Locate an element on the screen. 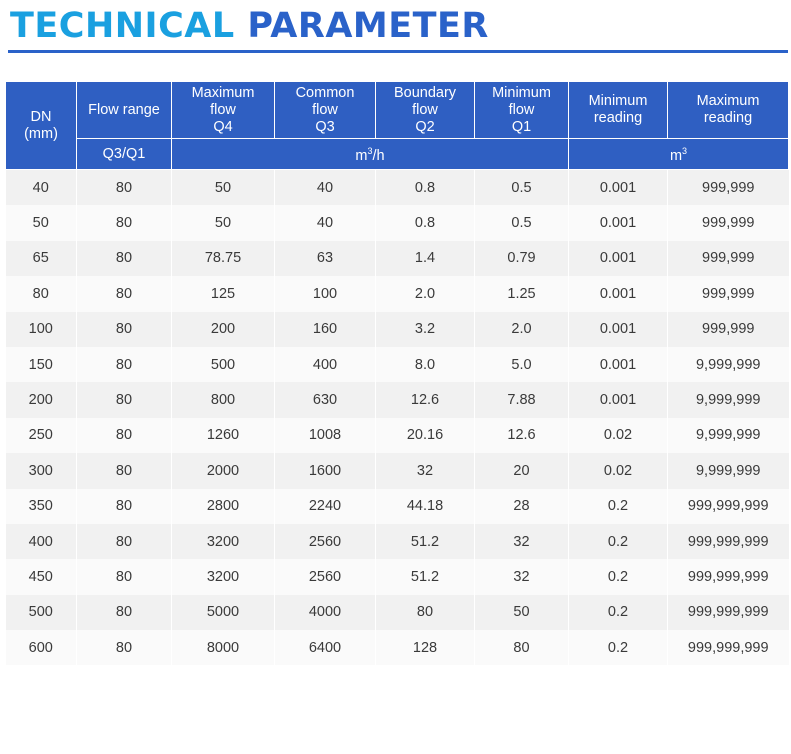  cell-common-flow: 160 is located at coordinates (325, 329).